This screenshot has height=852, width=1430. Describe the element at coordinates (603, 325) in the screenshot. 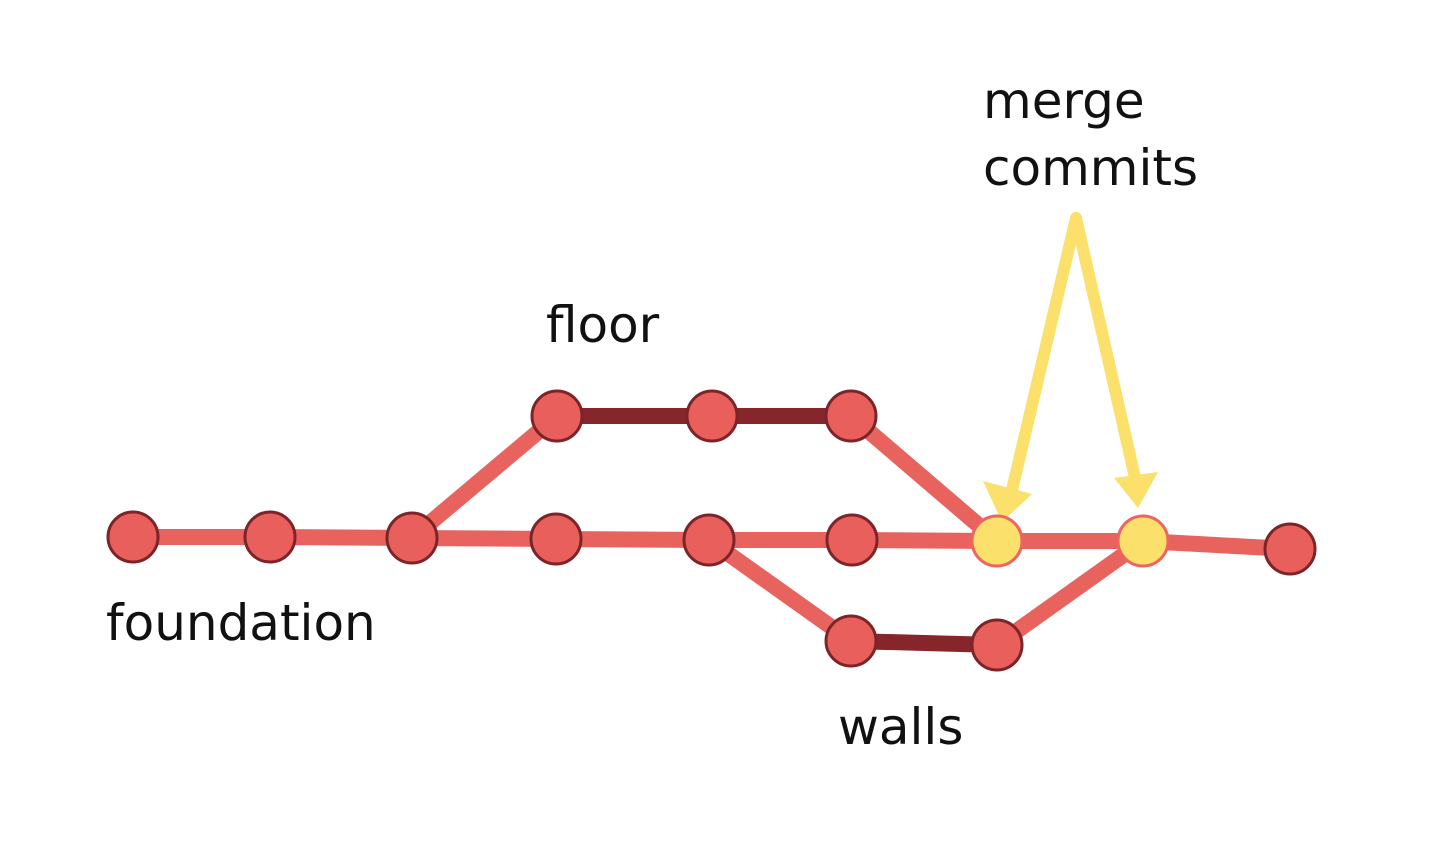

I see `floor-branch-label: floor` at that location.